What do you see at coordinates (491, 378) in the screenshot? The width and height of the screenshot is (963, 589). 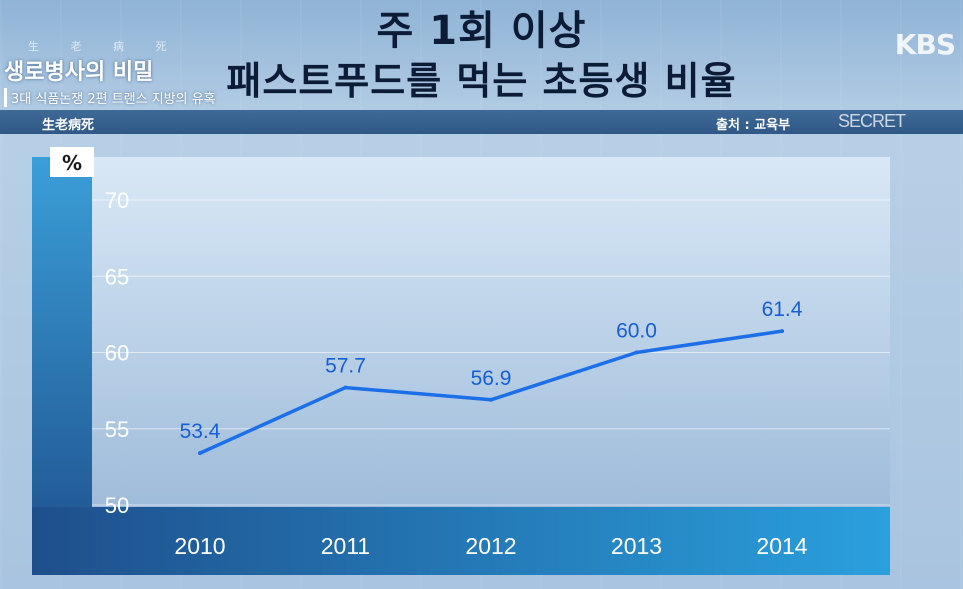 I see `data-label: 56.9` at bounding box center [491, 378].